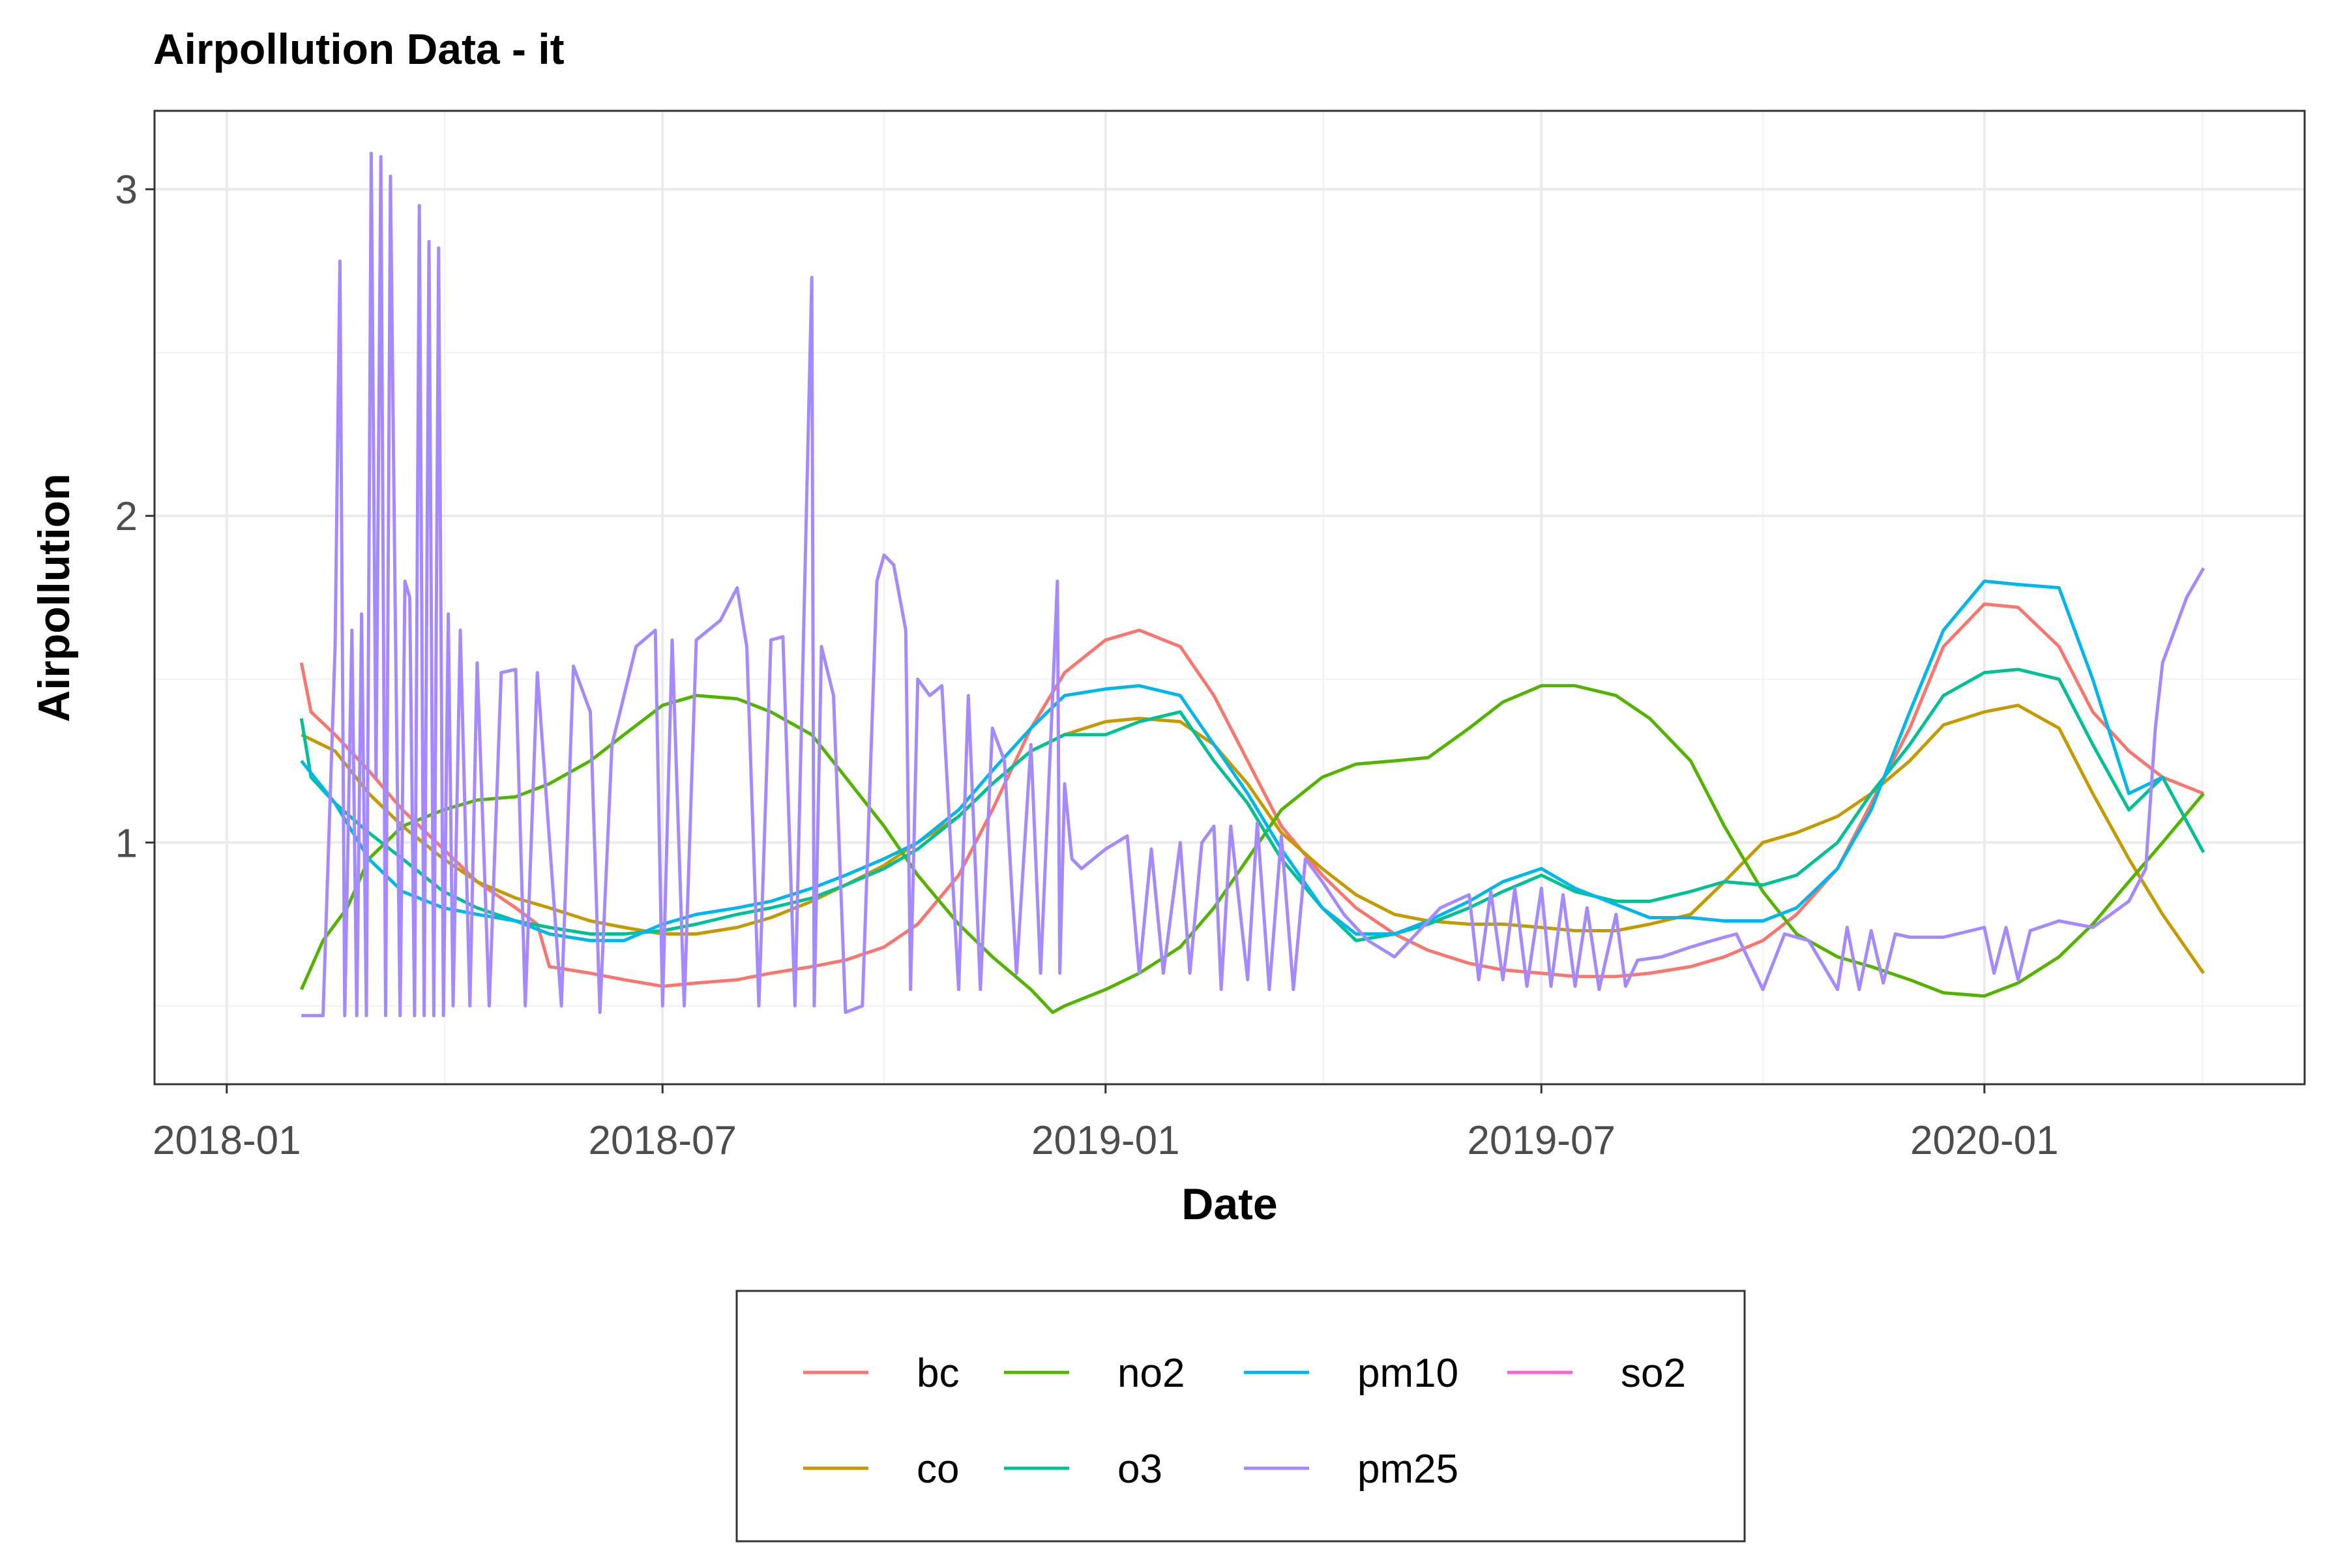 This screenshot has height=1568, width=2347. I want to click on legend: bc co no2 o3 pm10 pm25 so2, so click(1240, 1417).